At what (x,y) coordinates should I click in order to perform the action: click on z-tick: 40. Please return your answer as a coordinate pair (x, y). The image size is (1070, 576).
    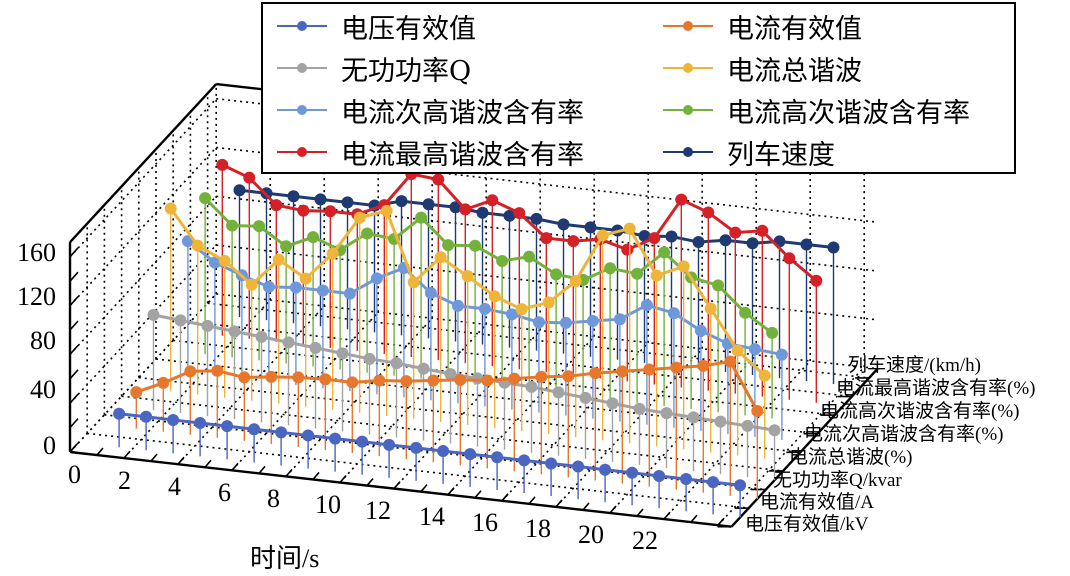
    Looking at the image, I should click on (43, 389).